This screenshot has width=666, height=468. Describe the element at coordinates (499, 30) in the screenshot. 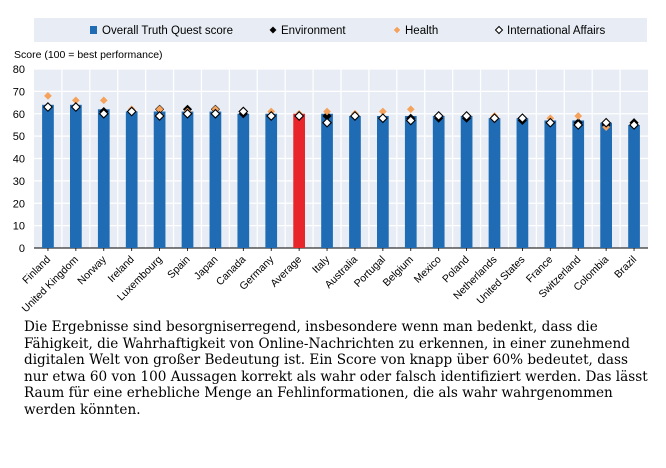

I see `legend-swatch-open-diamond` at that location.